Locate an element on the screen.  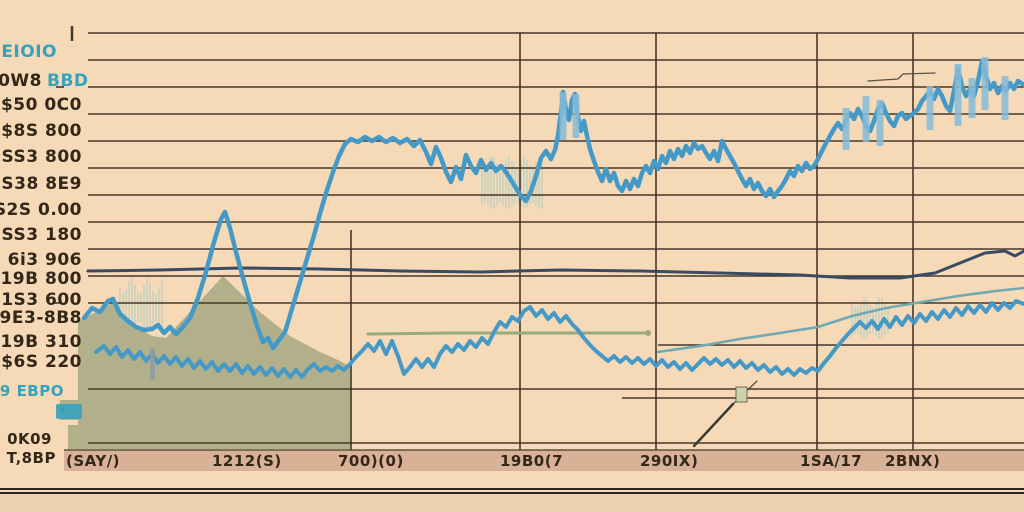
x-axis-label: 290IX) is located at coordinates (669, 461).